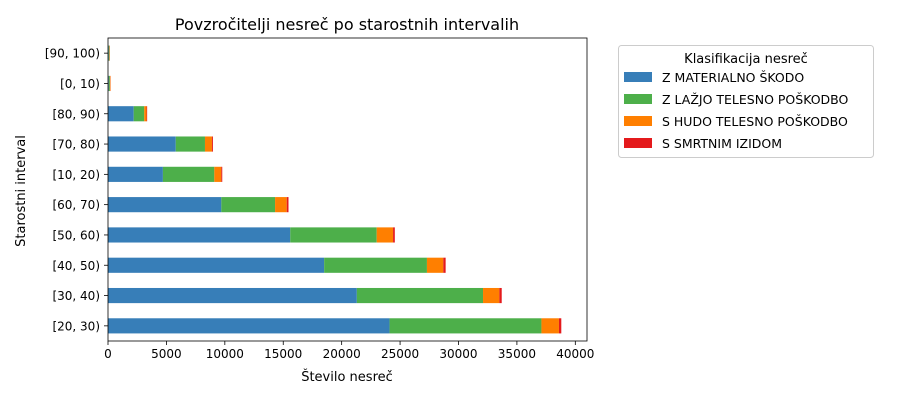  What do you see at coordinates (722, 143) in the screenshot?
I see `legend-label-4: S SMRTNIM IZIDOM` at bounding box center [722, 143].